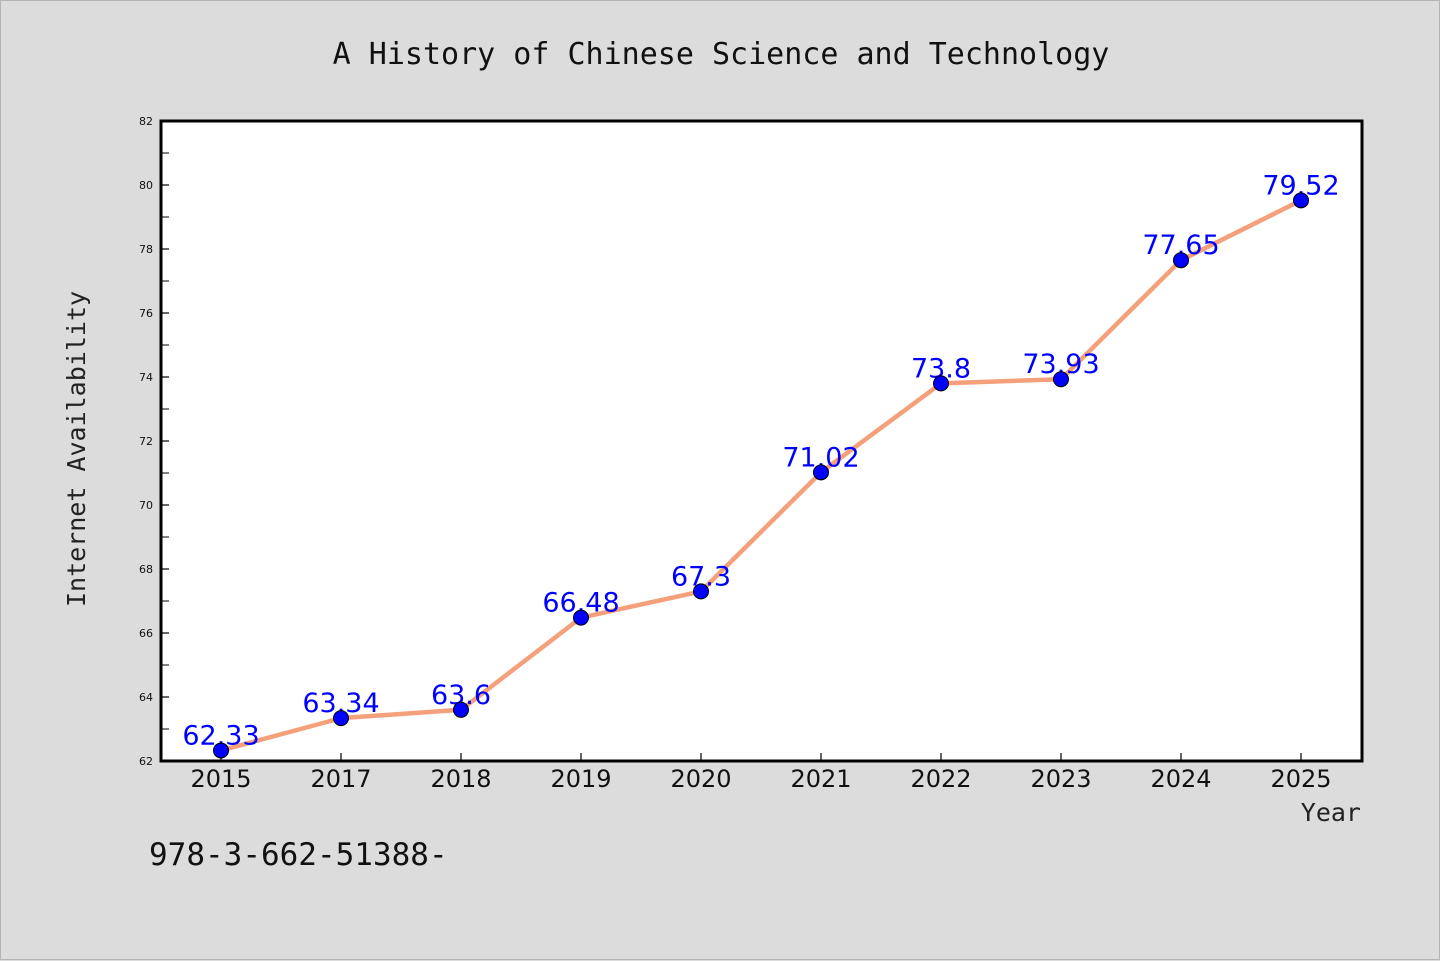 This screenshot has height=961, width=1440. Describe the element at coordinates (154, 441) in the screenshot. I see `y-axis: 62 64 66 68 70 72 74 76 78 80 82` at that location.